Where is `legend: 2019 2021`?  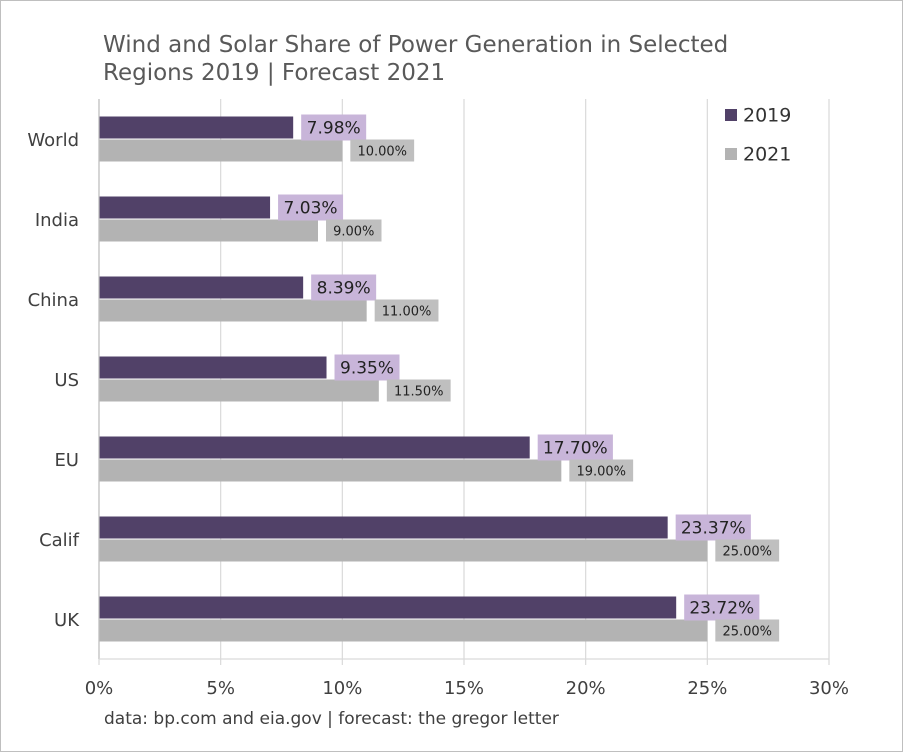 legend: 2019 2021 is located at coordinates (758, 135).